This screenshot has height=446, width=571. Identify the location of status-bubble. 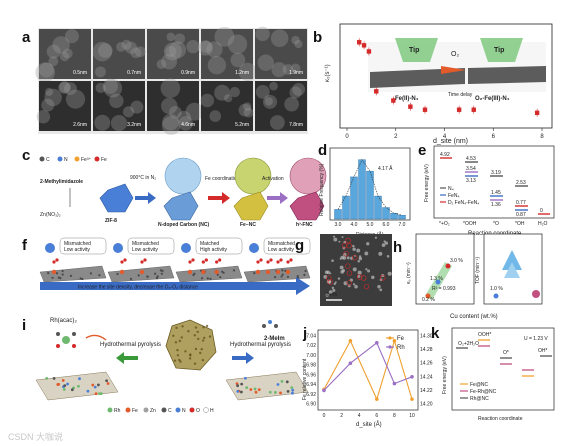
(83, 246).